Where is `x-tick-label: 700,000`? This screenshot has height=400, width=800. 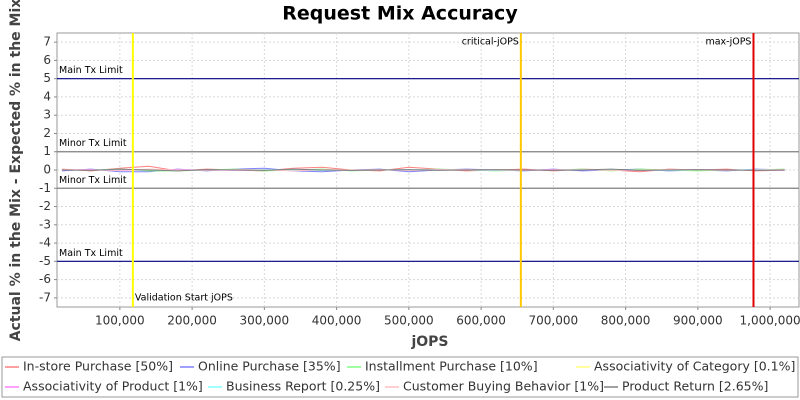
x-tick-label: 700,000 is located at coordinates (554, 321).